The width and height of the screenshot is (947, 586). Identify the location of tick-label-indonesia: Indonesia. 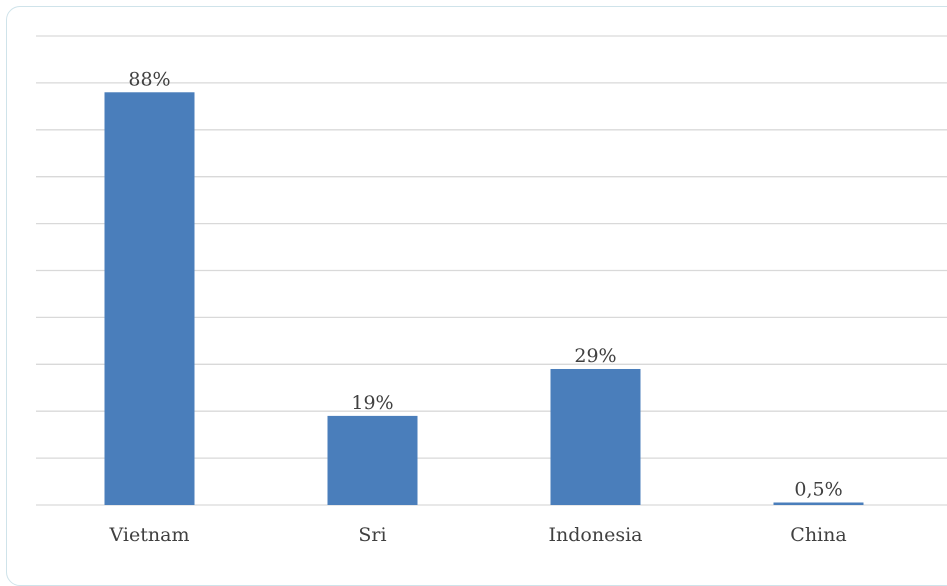
(596, 535).